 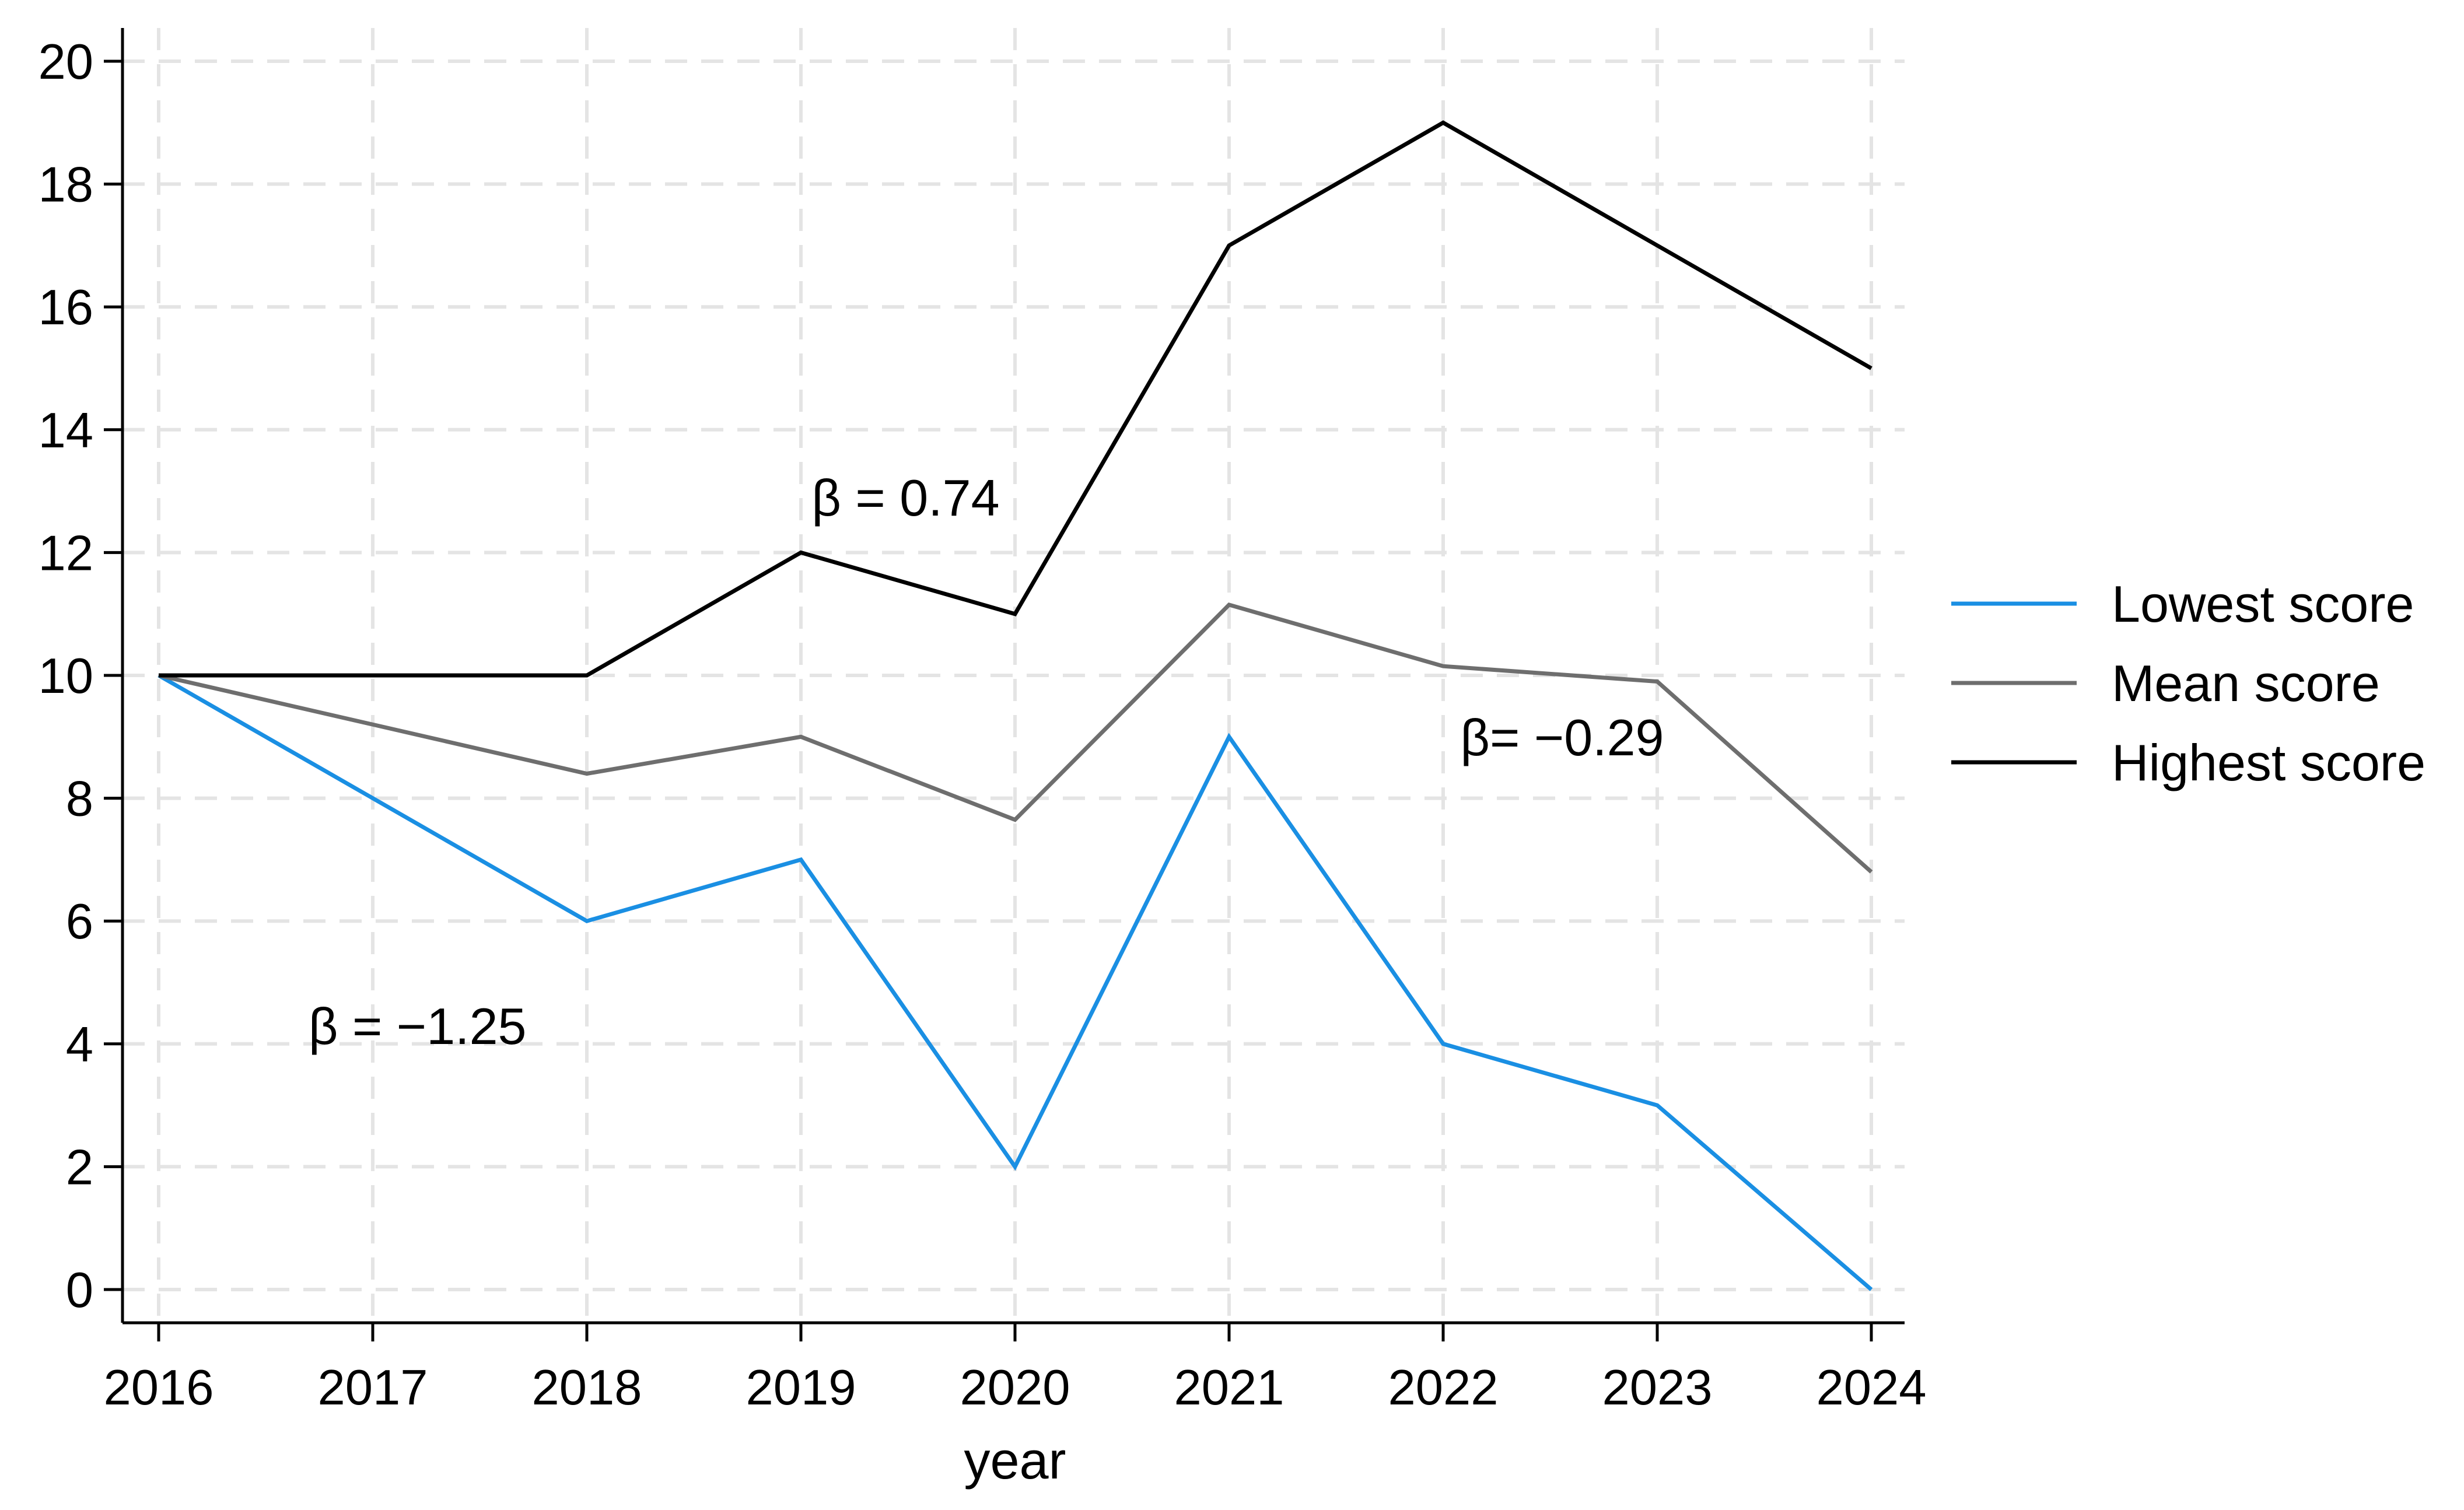 I want to click on beta-annotation: β = −1.25, so click(x=418, y=1026).